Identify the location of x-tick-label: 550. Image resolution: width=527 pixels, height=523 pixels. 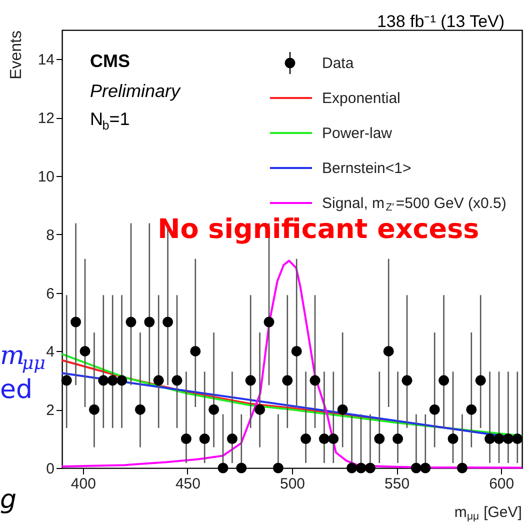
(397, 484).